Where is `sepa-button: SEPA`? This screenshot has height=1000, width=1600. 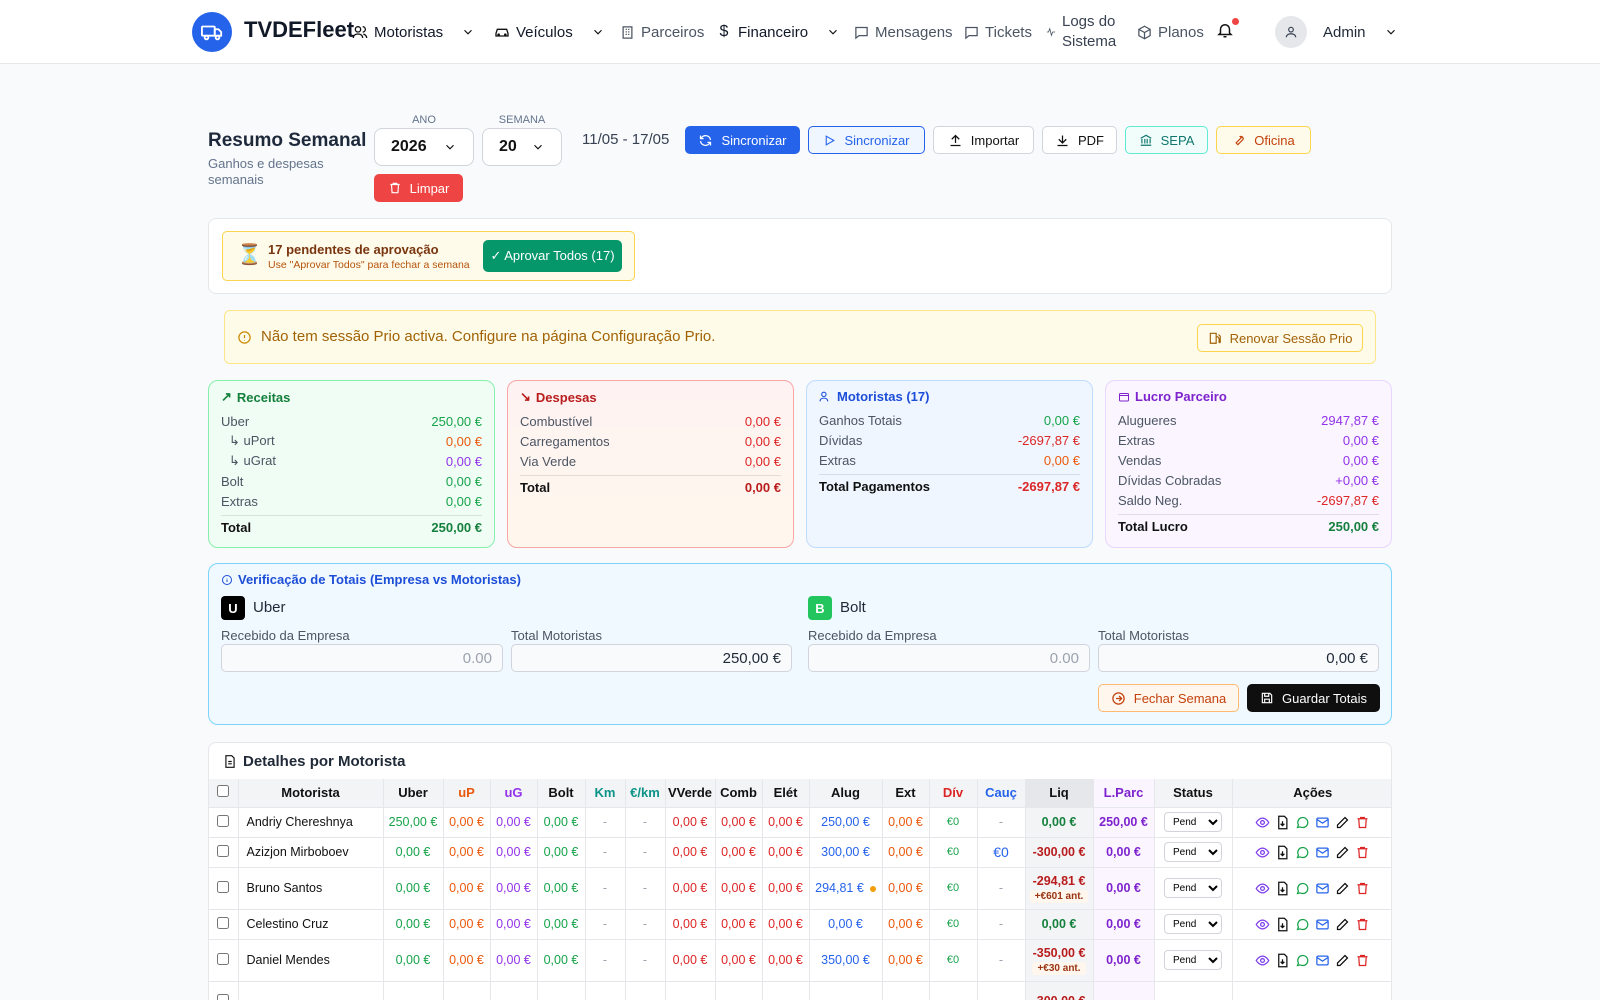
sepa-button: SEPA is located at coordinates (1166, 140).